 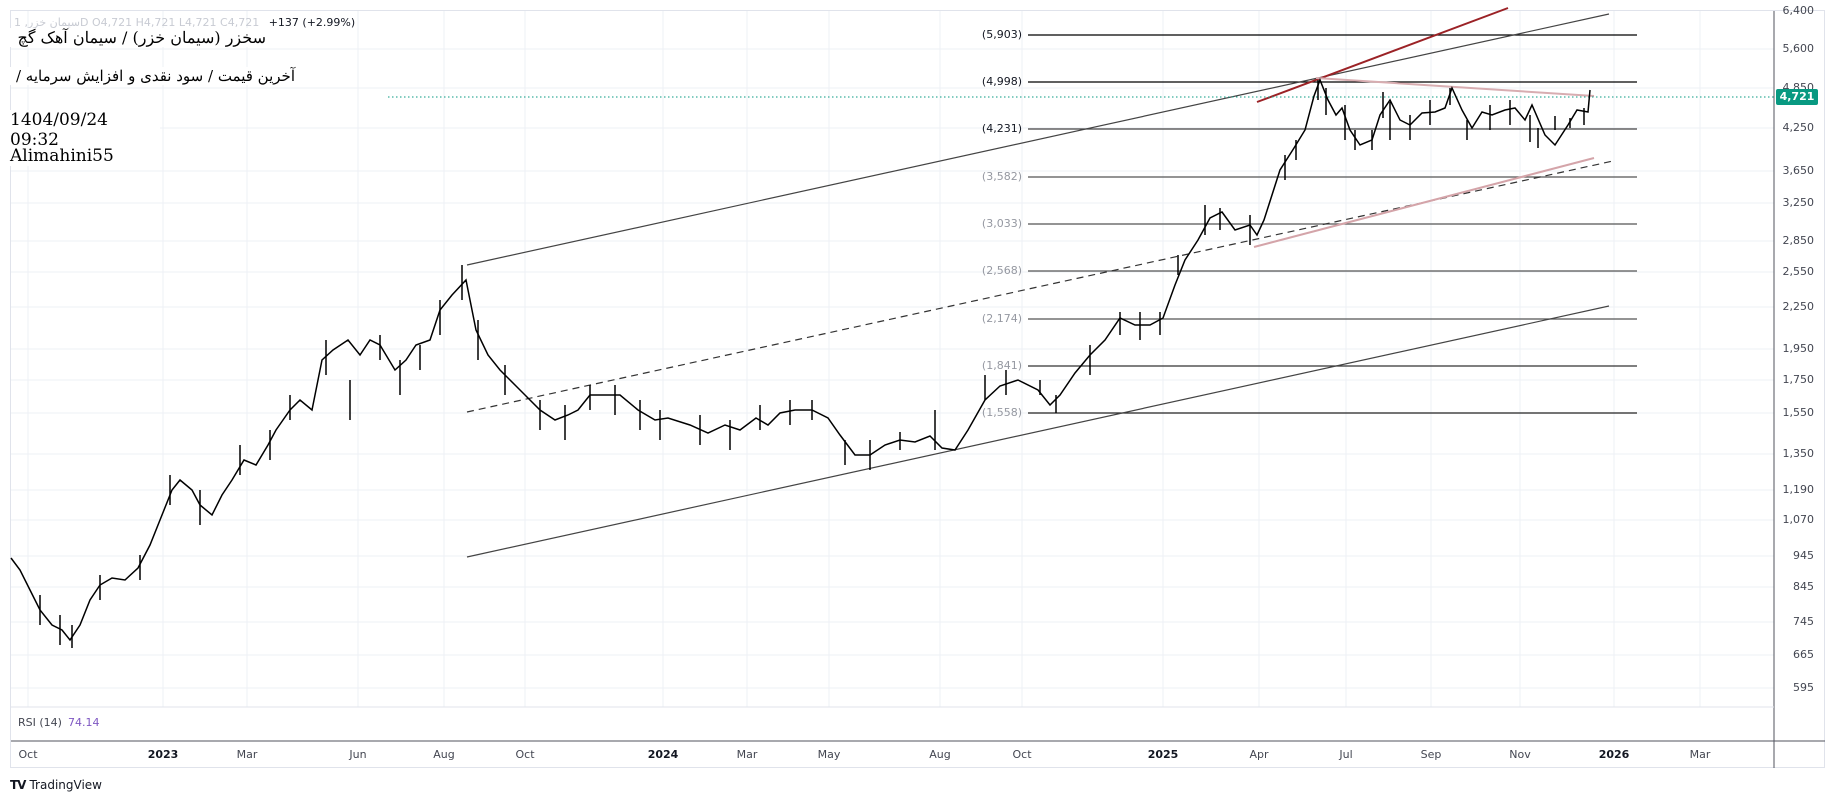 What do you see at coordinates (1001, 318) in the screenshot?
I see `fib-label: (2,174)` at bounding box center [1001, 318].